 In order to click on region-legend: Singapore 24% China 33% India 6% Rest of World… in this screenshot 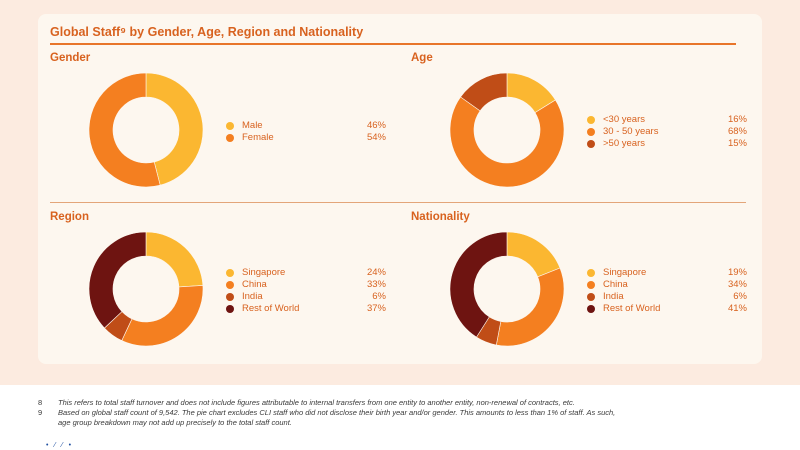, I will do `click(306, 291)`.